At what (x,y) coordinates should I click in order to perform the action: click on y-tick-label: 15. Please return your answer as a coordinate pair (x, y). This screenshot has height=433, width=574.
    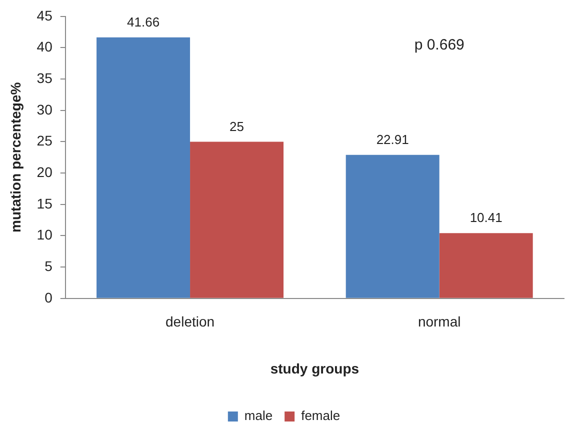
    Looking at the image, I should click on (44, 203).